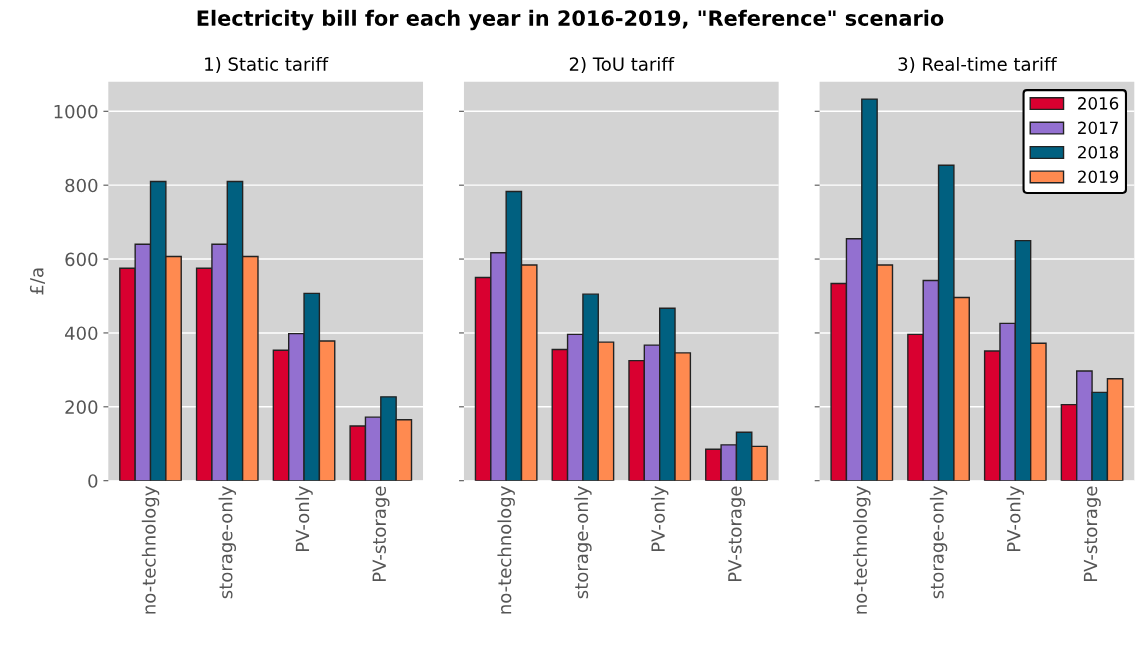  I want to click on y-tick-label: 800, so click(81, 185).